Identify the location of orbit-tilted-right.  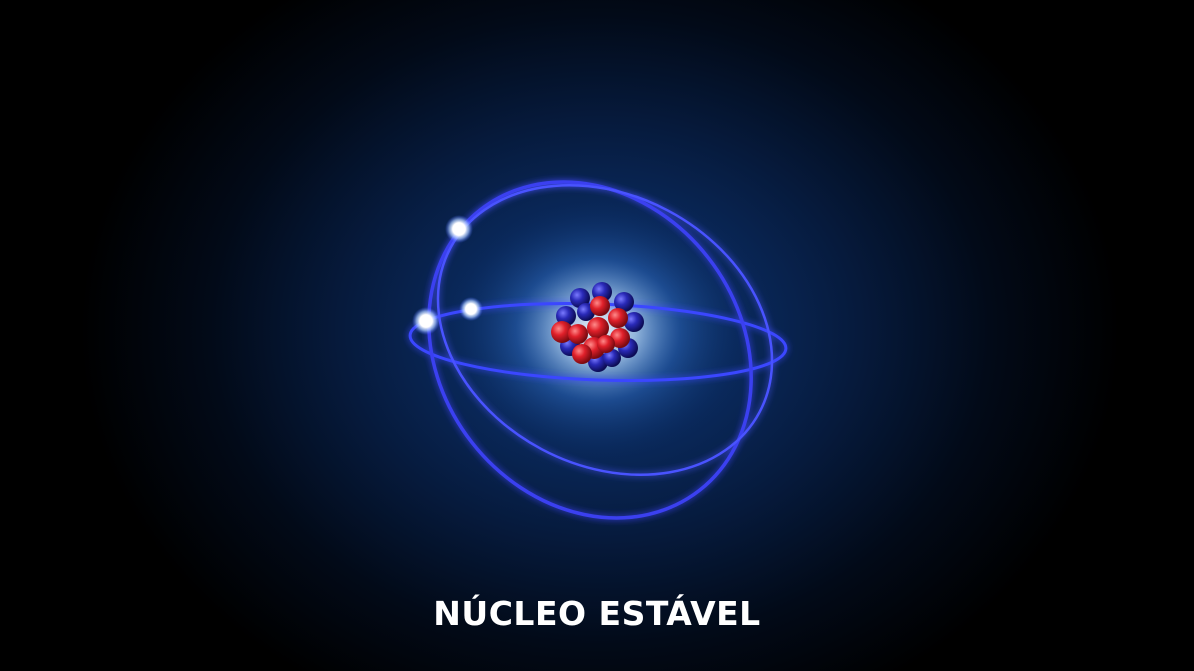
(605, 330).